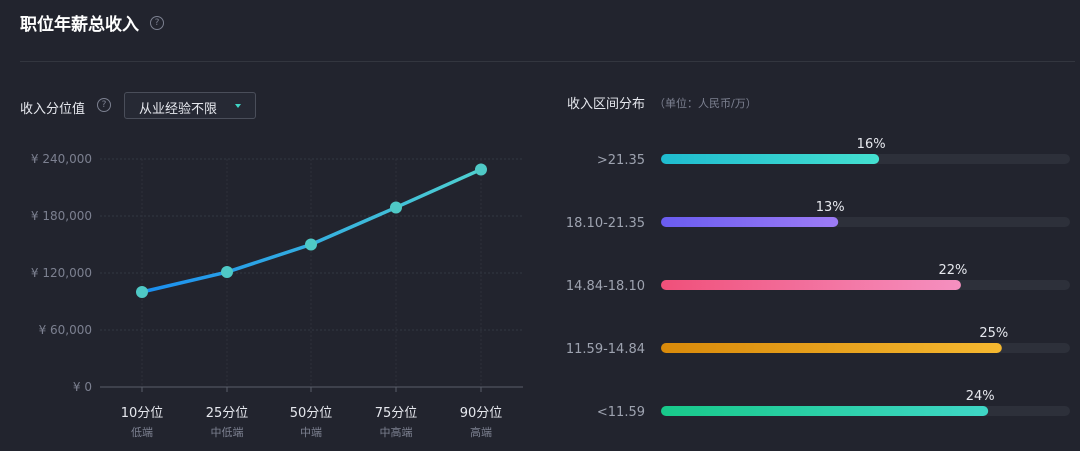 The width and height of the screenshot is (1080, 451). Describe the element at coordinates (65, 330) in the screenshot. I see `y-tick-label: ¥ 60,000` at that location.